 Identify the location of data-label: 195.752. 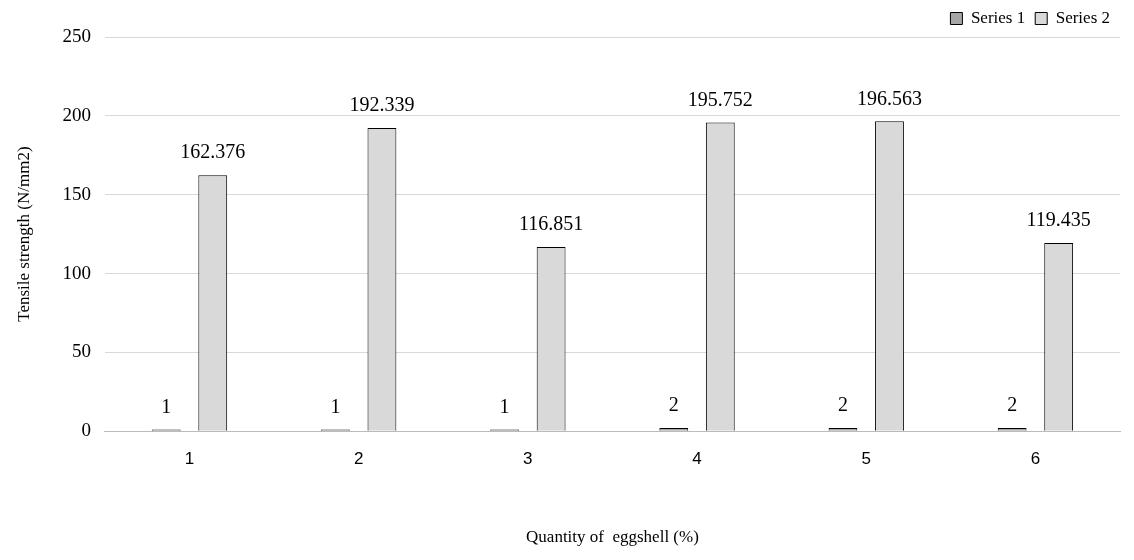
(720, 98).